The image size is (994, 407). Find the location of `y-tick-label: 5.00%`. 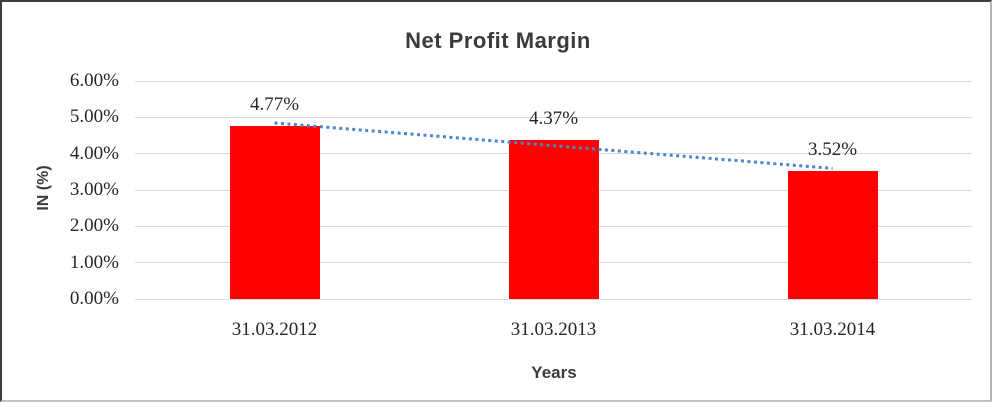

y-tick-label: 5.00% is located at coordinates (94, 117).